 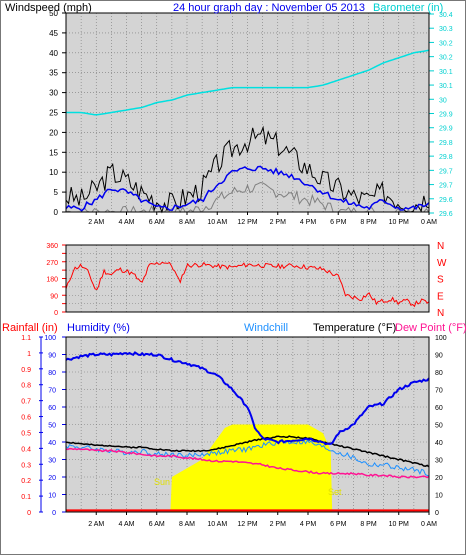 What do you see at coordinates (443, 100) in the screenshot?
I see `barometer-tick-label: 30` at bounding box center [443, 100].